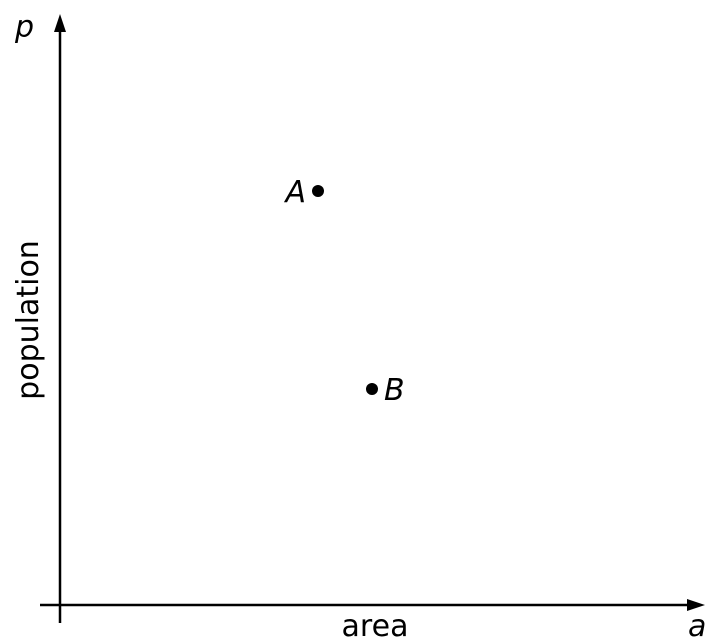  What do you see at coordinates (696, 623) in the screenshot?
I see `x-axis-variable: a` at bounding box center [696, 623].